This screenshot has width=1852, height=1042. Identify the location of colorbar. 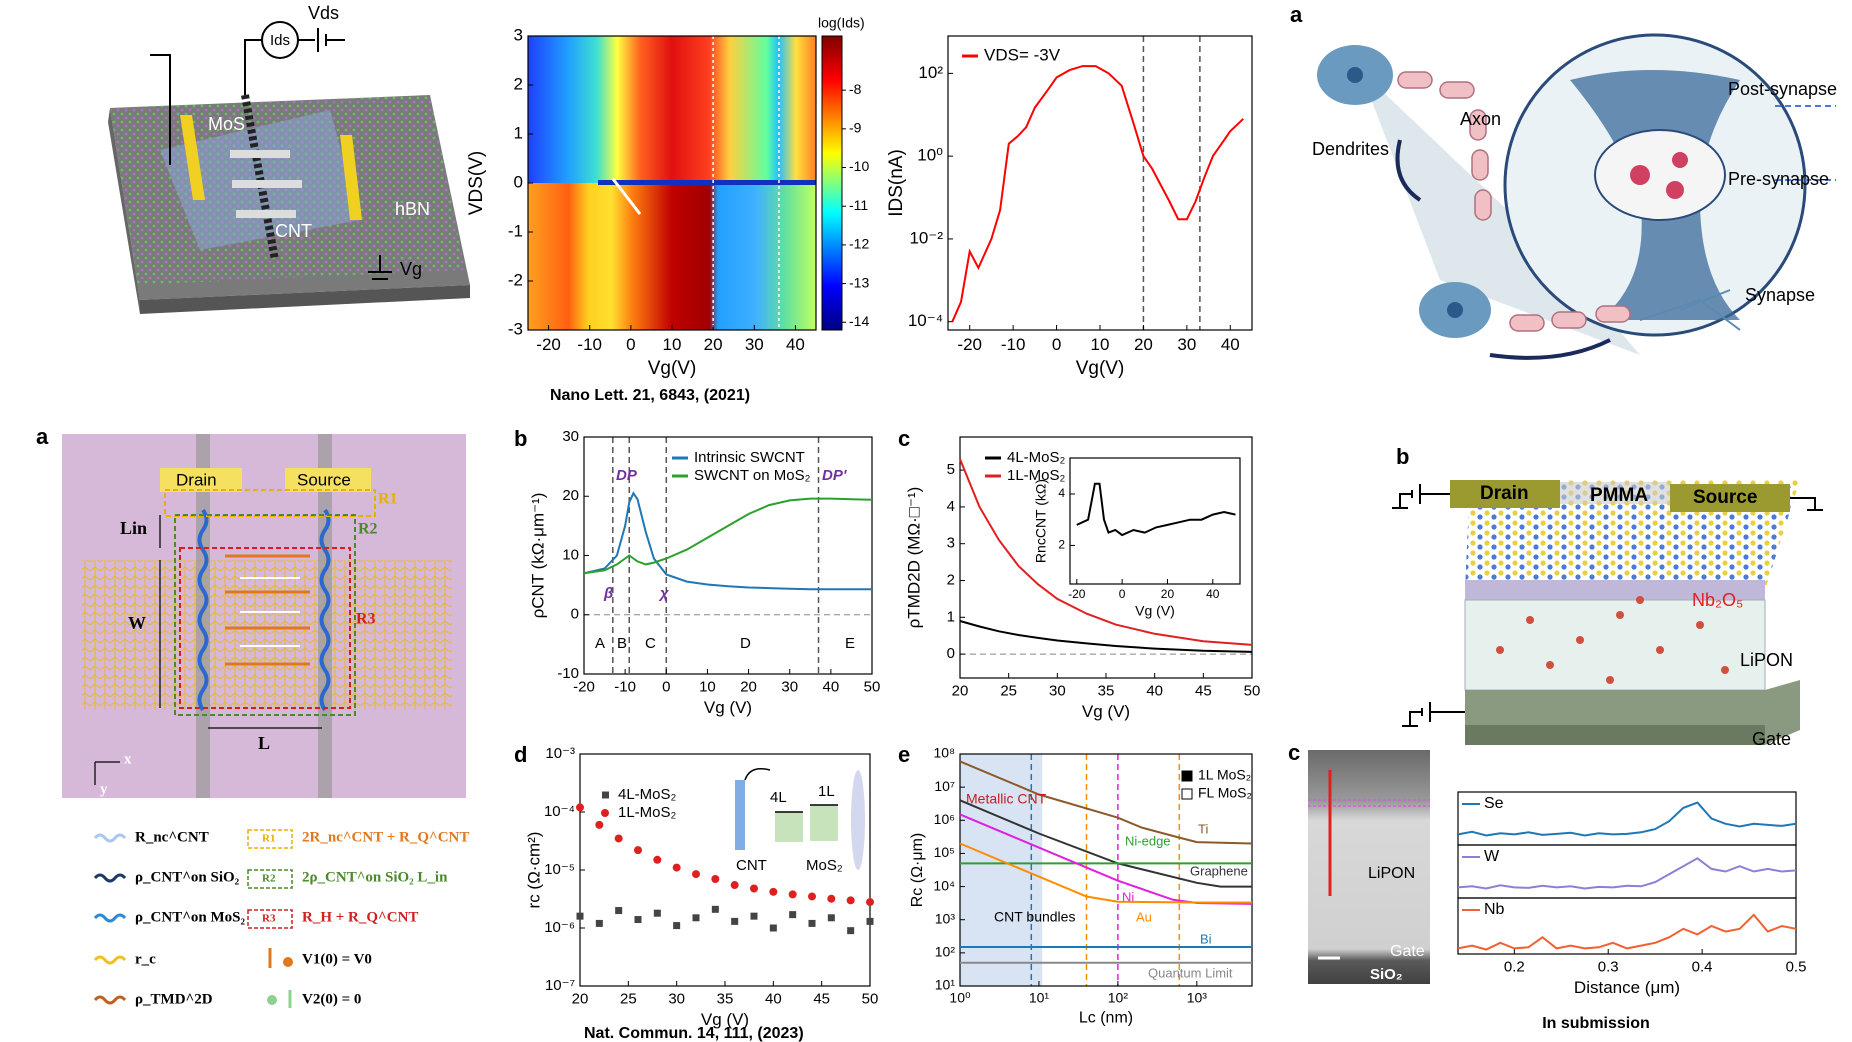
(832, 183).